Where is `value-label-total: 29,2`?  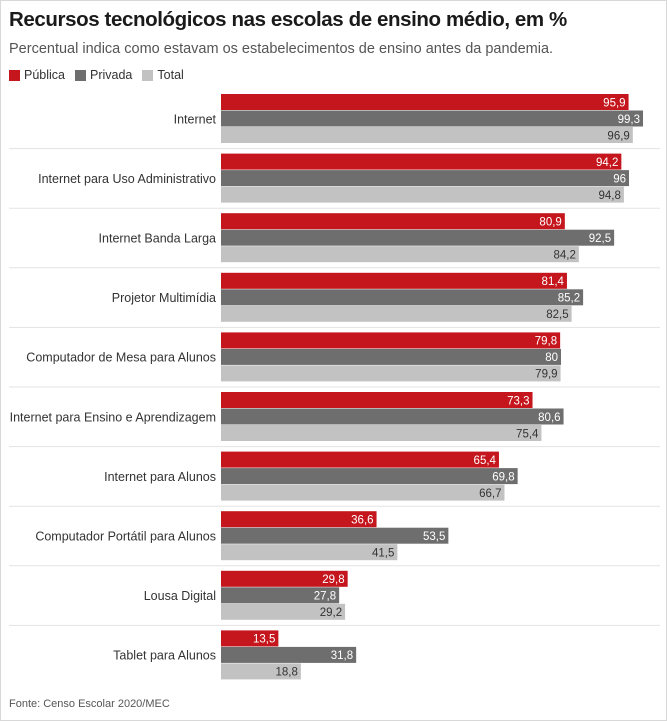
value-label-total: 29,2 is located at coordinates (331, 613).